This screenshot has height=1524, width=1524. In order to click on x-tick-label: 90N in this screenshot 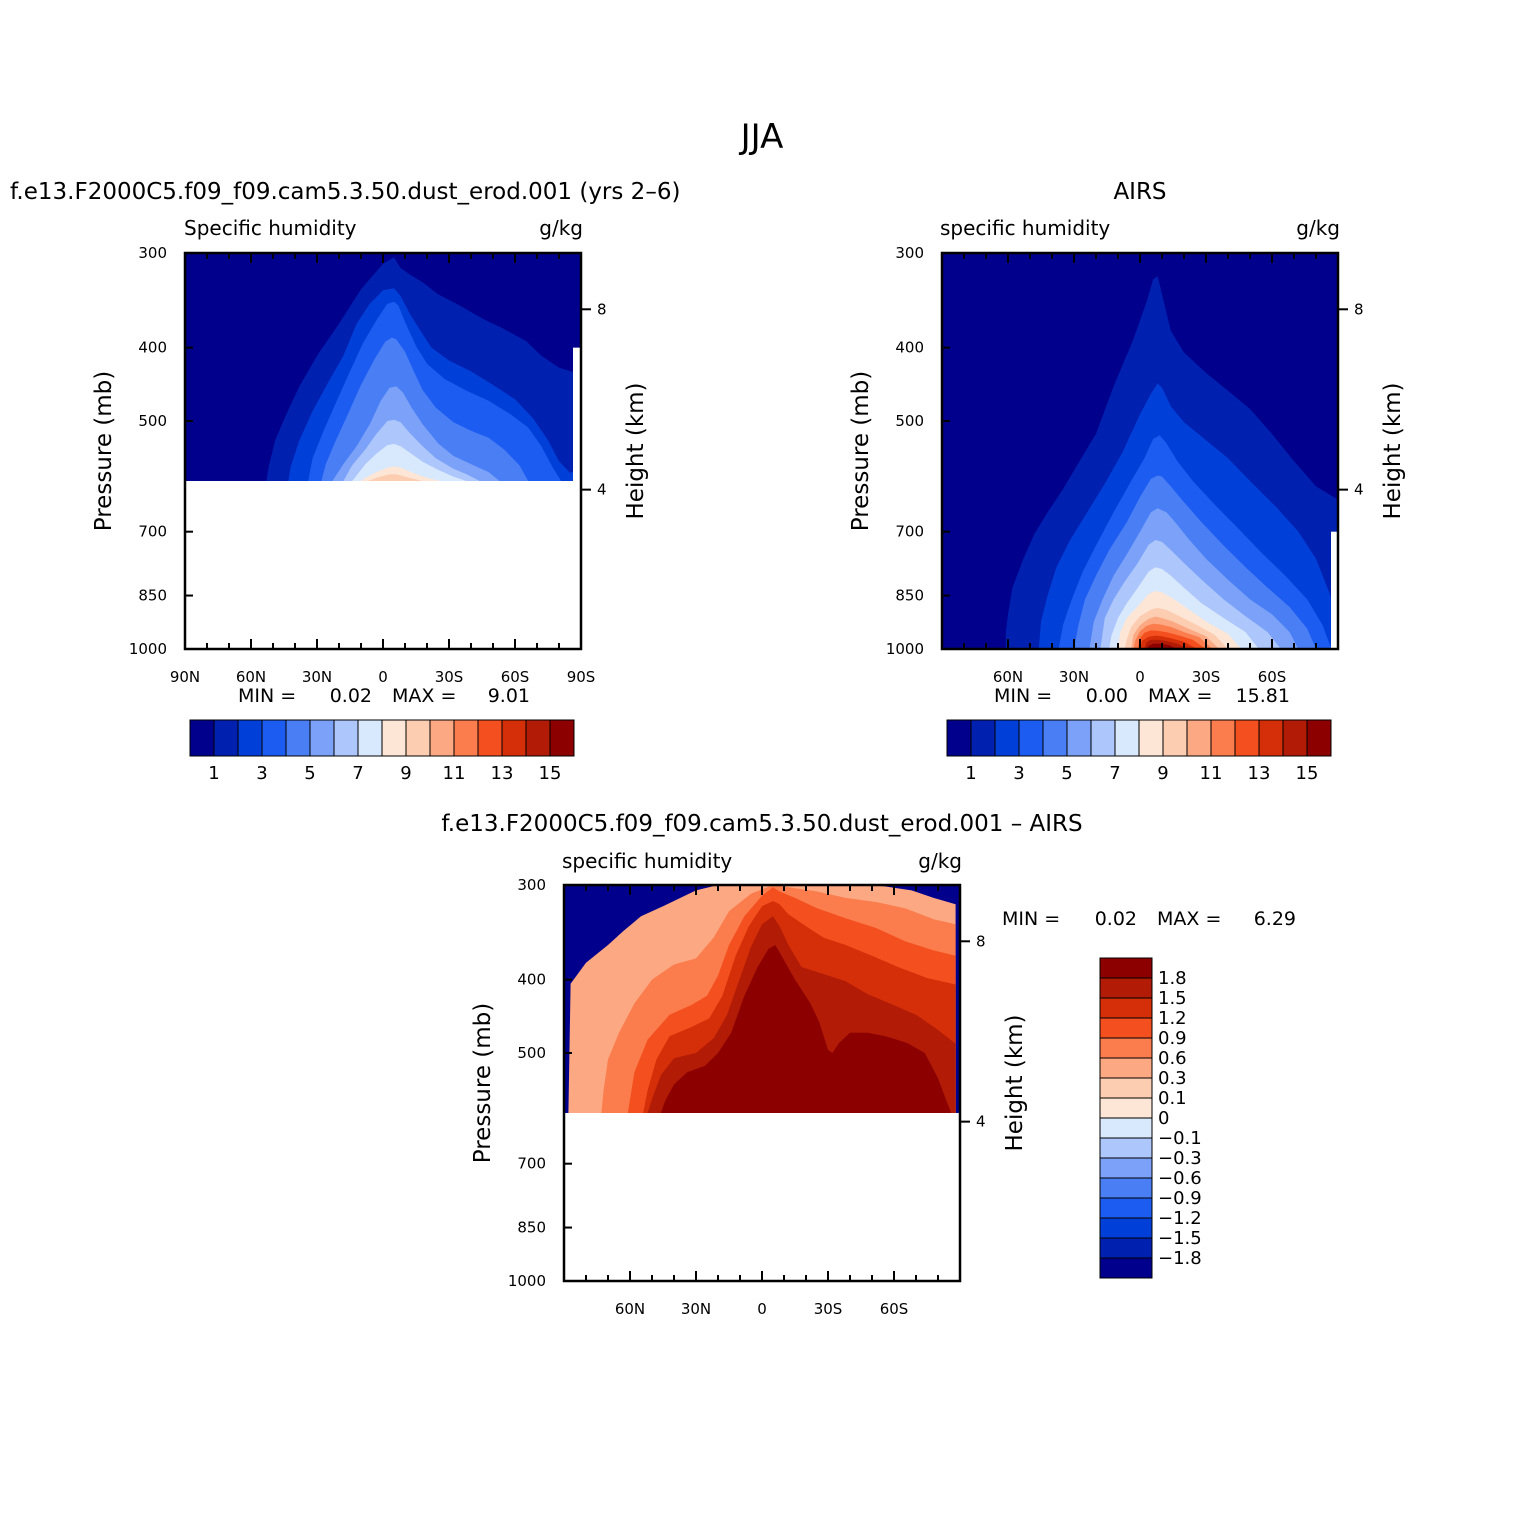, I will do `click(185, 677)`.